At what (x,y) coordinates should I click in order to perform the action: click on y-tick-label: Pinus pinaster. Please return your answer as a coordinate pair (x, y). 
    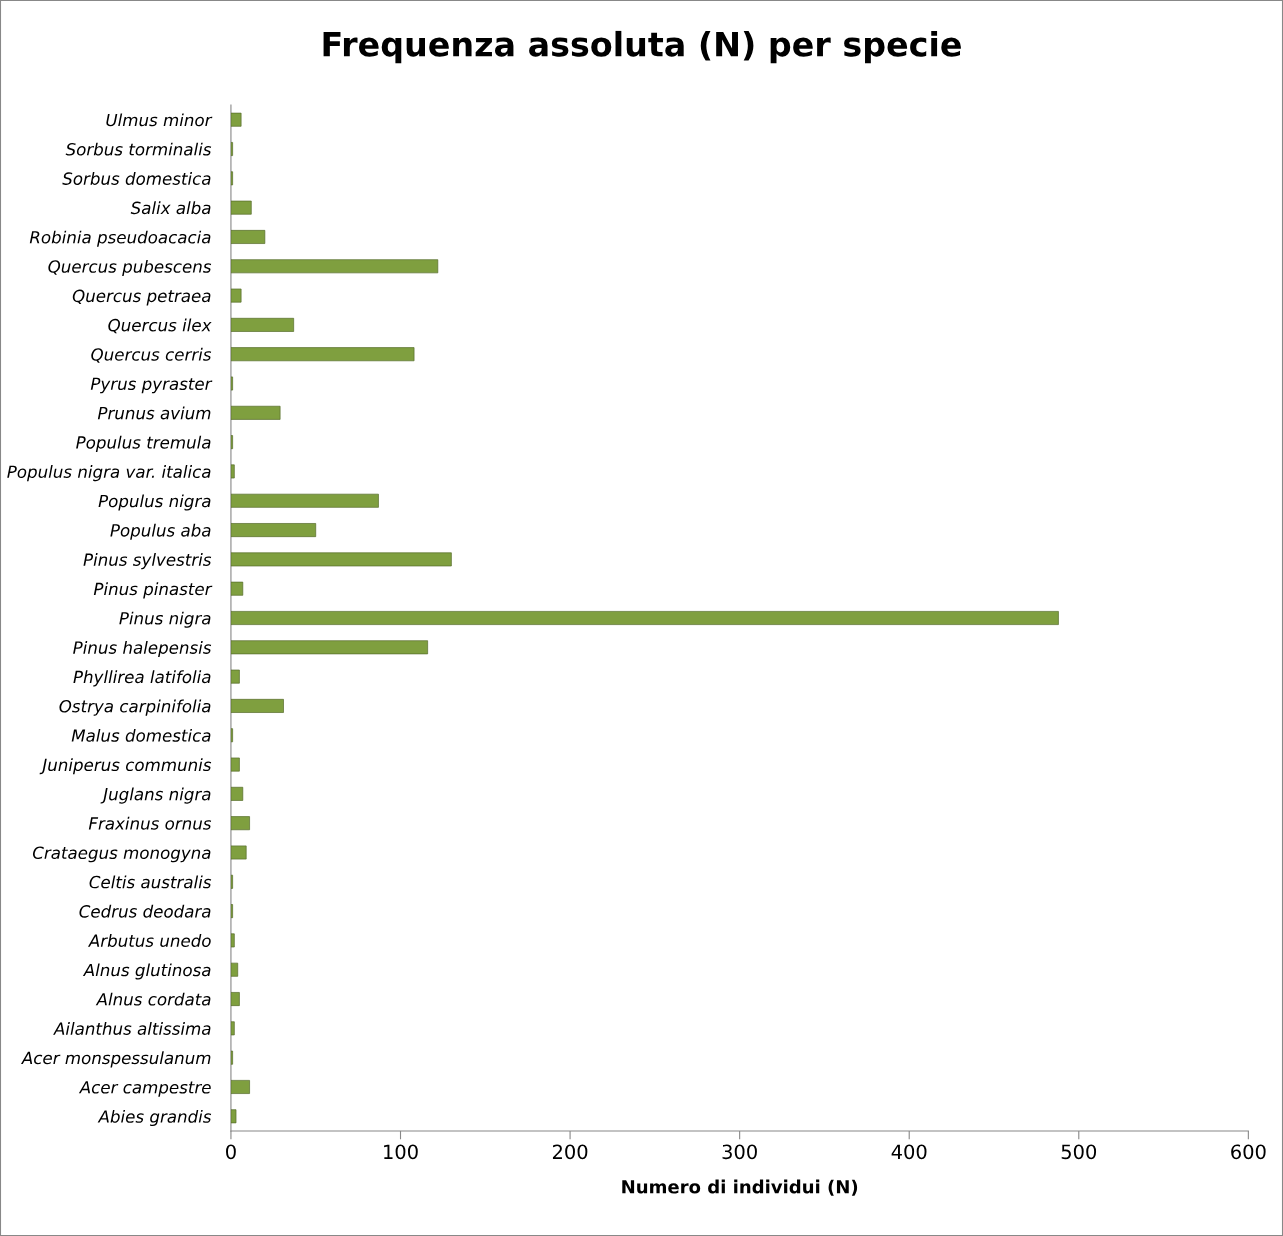
    Looking at the image, I should click on (153, 590).